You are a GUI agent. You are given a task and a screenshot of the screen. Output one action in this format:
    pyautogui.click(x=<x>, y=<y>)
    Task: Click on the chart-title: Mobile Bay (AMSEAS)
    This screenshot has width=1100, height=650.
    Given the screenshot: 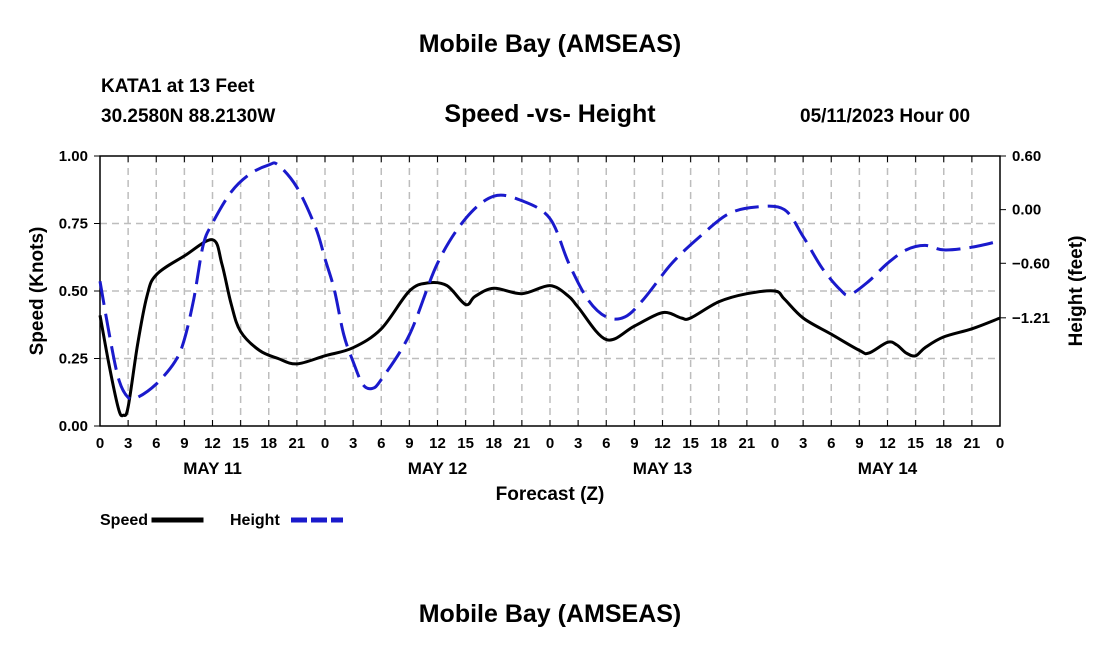 What is the action you would take?
    pyautogui.click(x=550, y=44)
    